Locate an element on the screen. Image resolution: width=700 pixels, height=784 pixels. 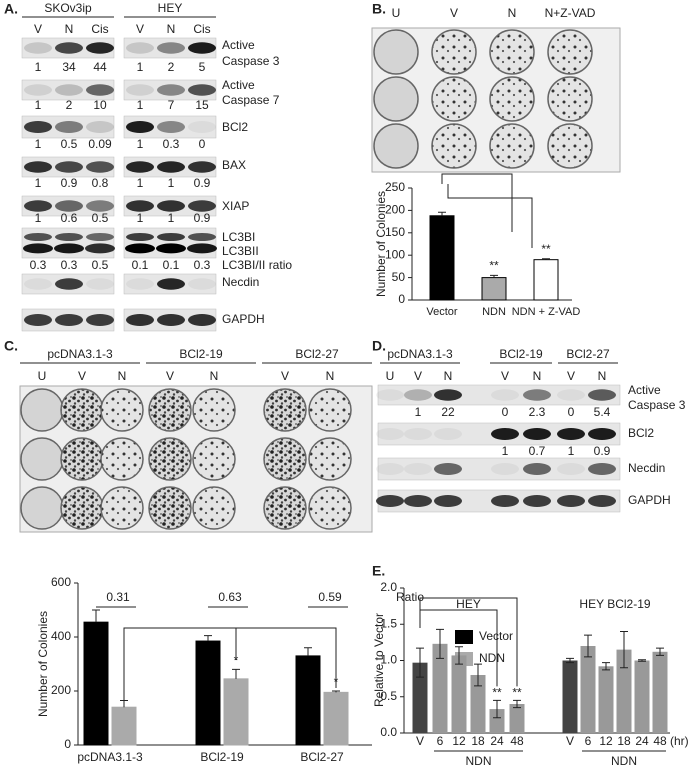
row-label: BCl2 is located at coordinates (235, 127).